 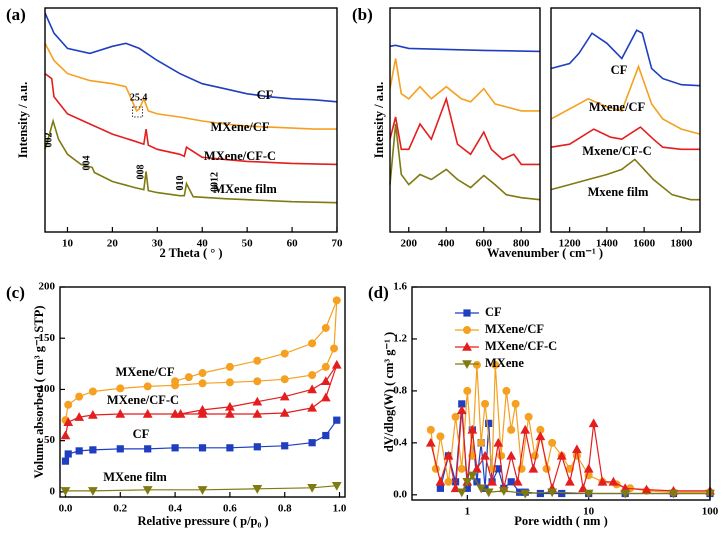 I want to click on x-tick-label: 0.8, so click(x=285, y=509).